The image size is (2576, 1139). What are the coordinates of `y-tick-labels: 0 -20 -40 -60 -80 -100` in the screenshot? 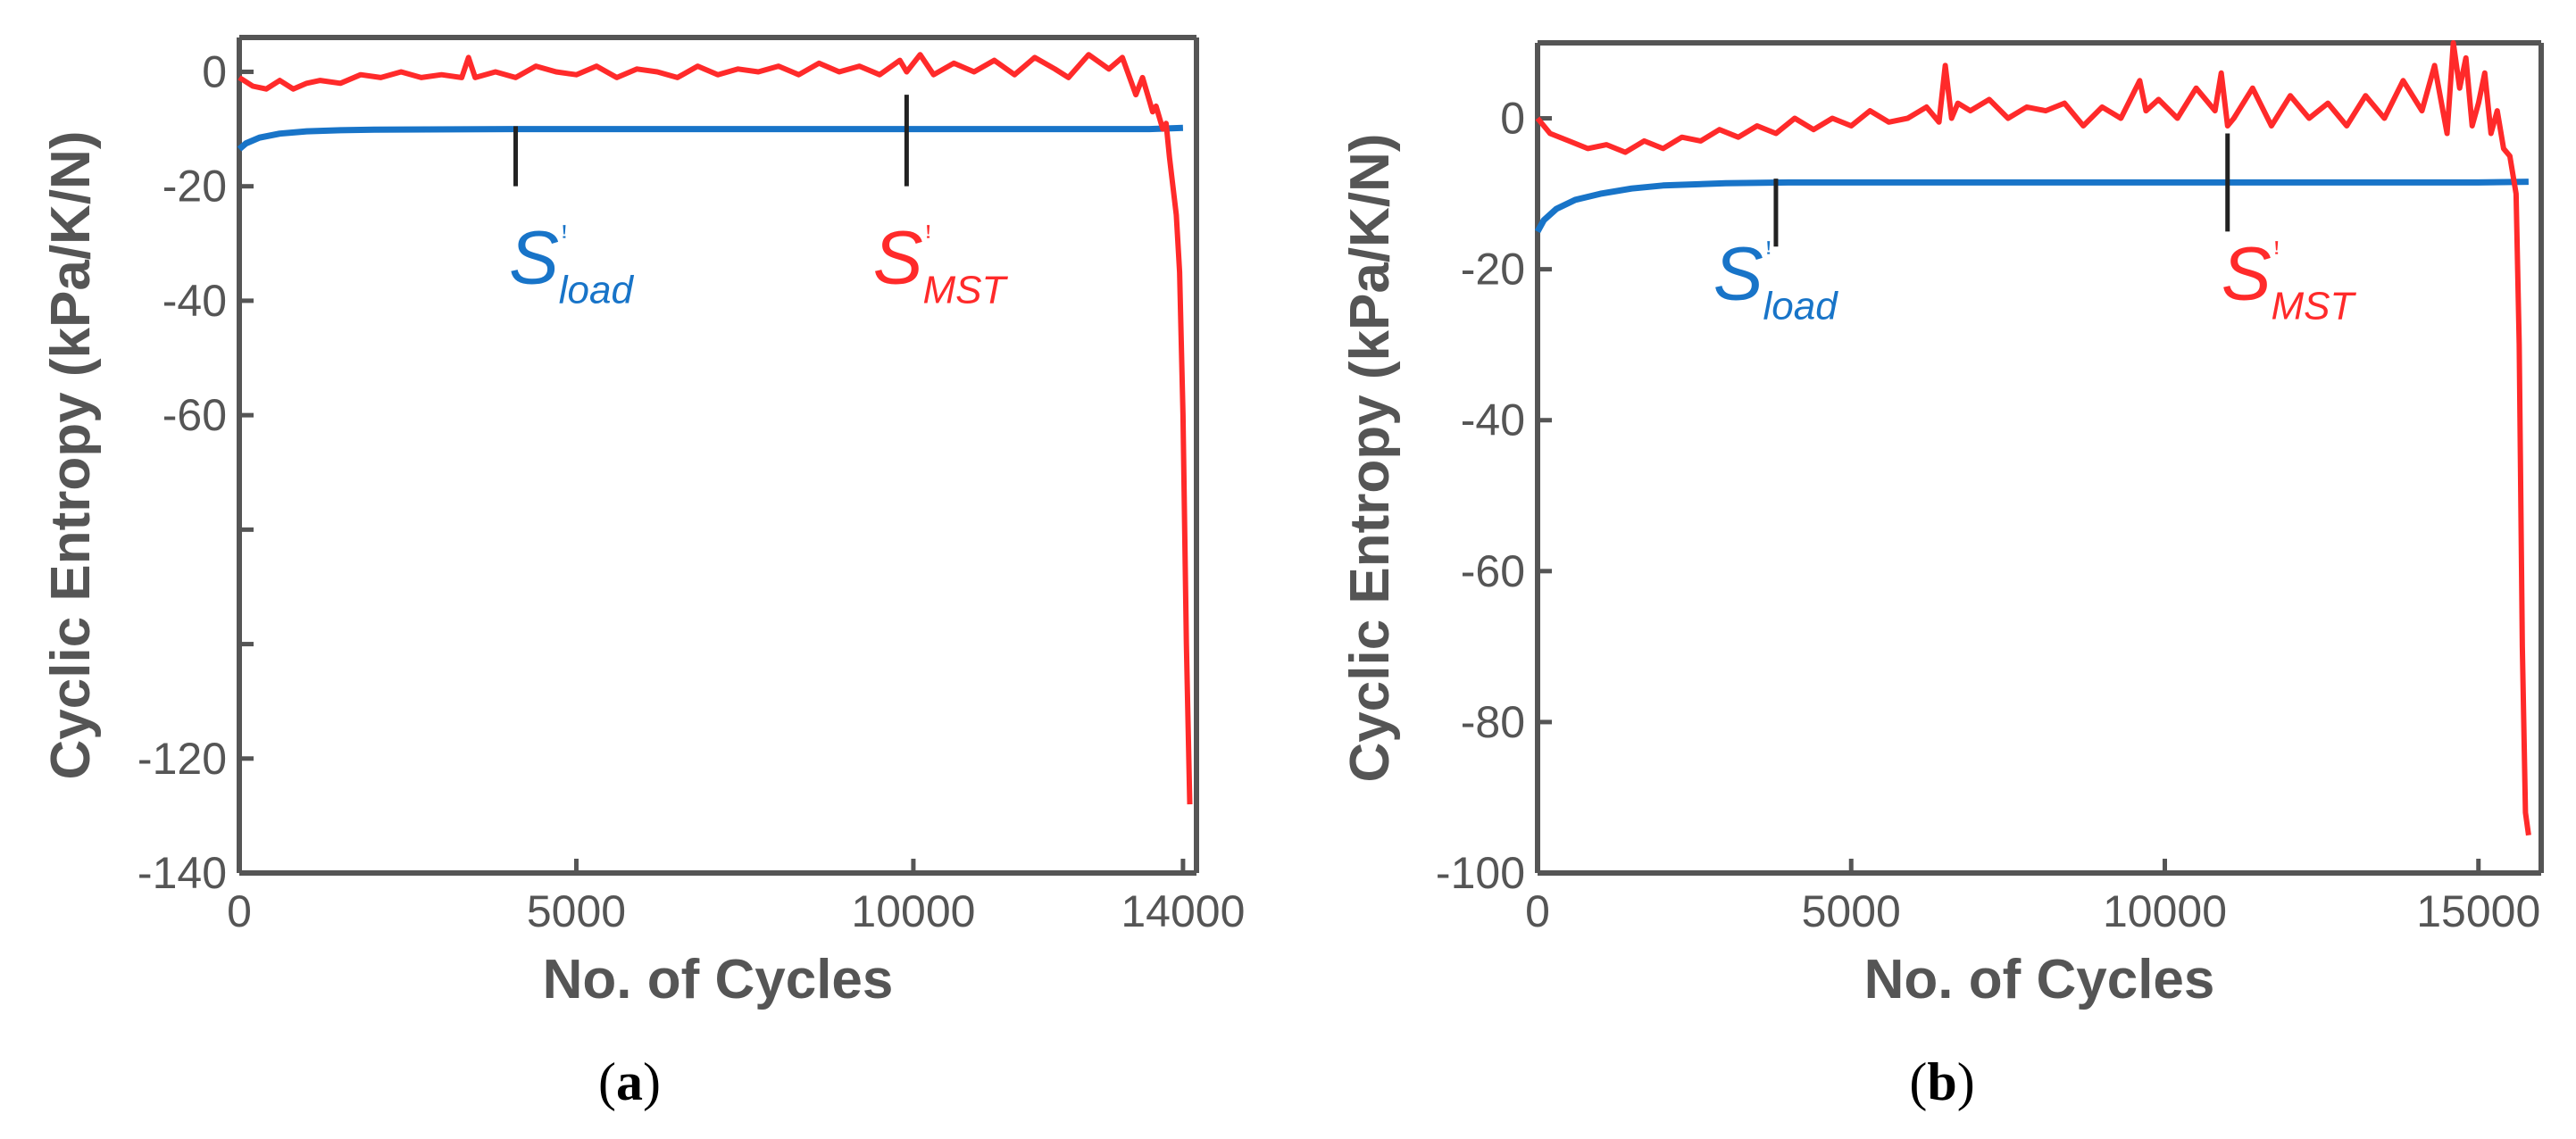 It's located at (1480, 496).